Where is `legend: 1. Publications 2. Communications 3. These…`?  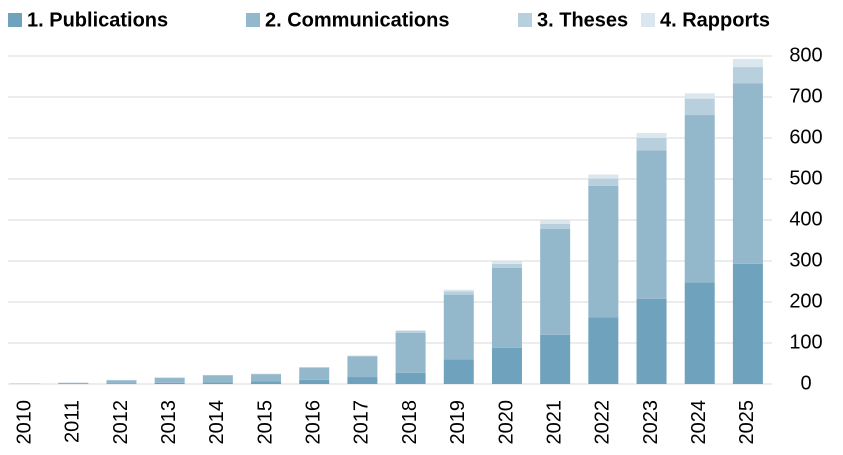
legend: 1. Publications 2. Communications 3. These… is located at coordinates (389, 20).